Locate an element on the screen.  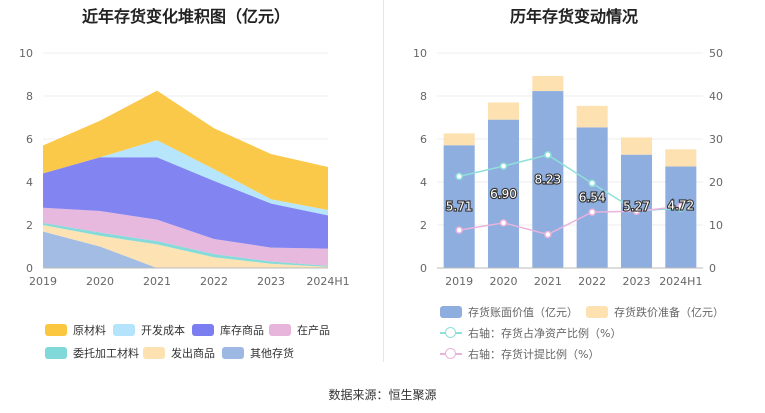
legend-label-dev-cost: 开发成本 is located at coordinates (163, 330).